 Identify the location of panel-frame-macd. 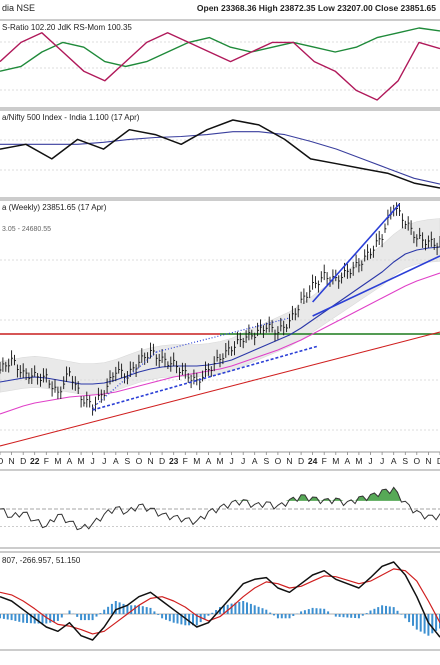
(220, 601).